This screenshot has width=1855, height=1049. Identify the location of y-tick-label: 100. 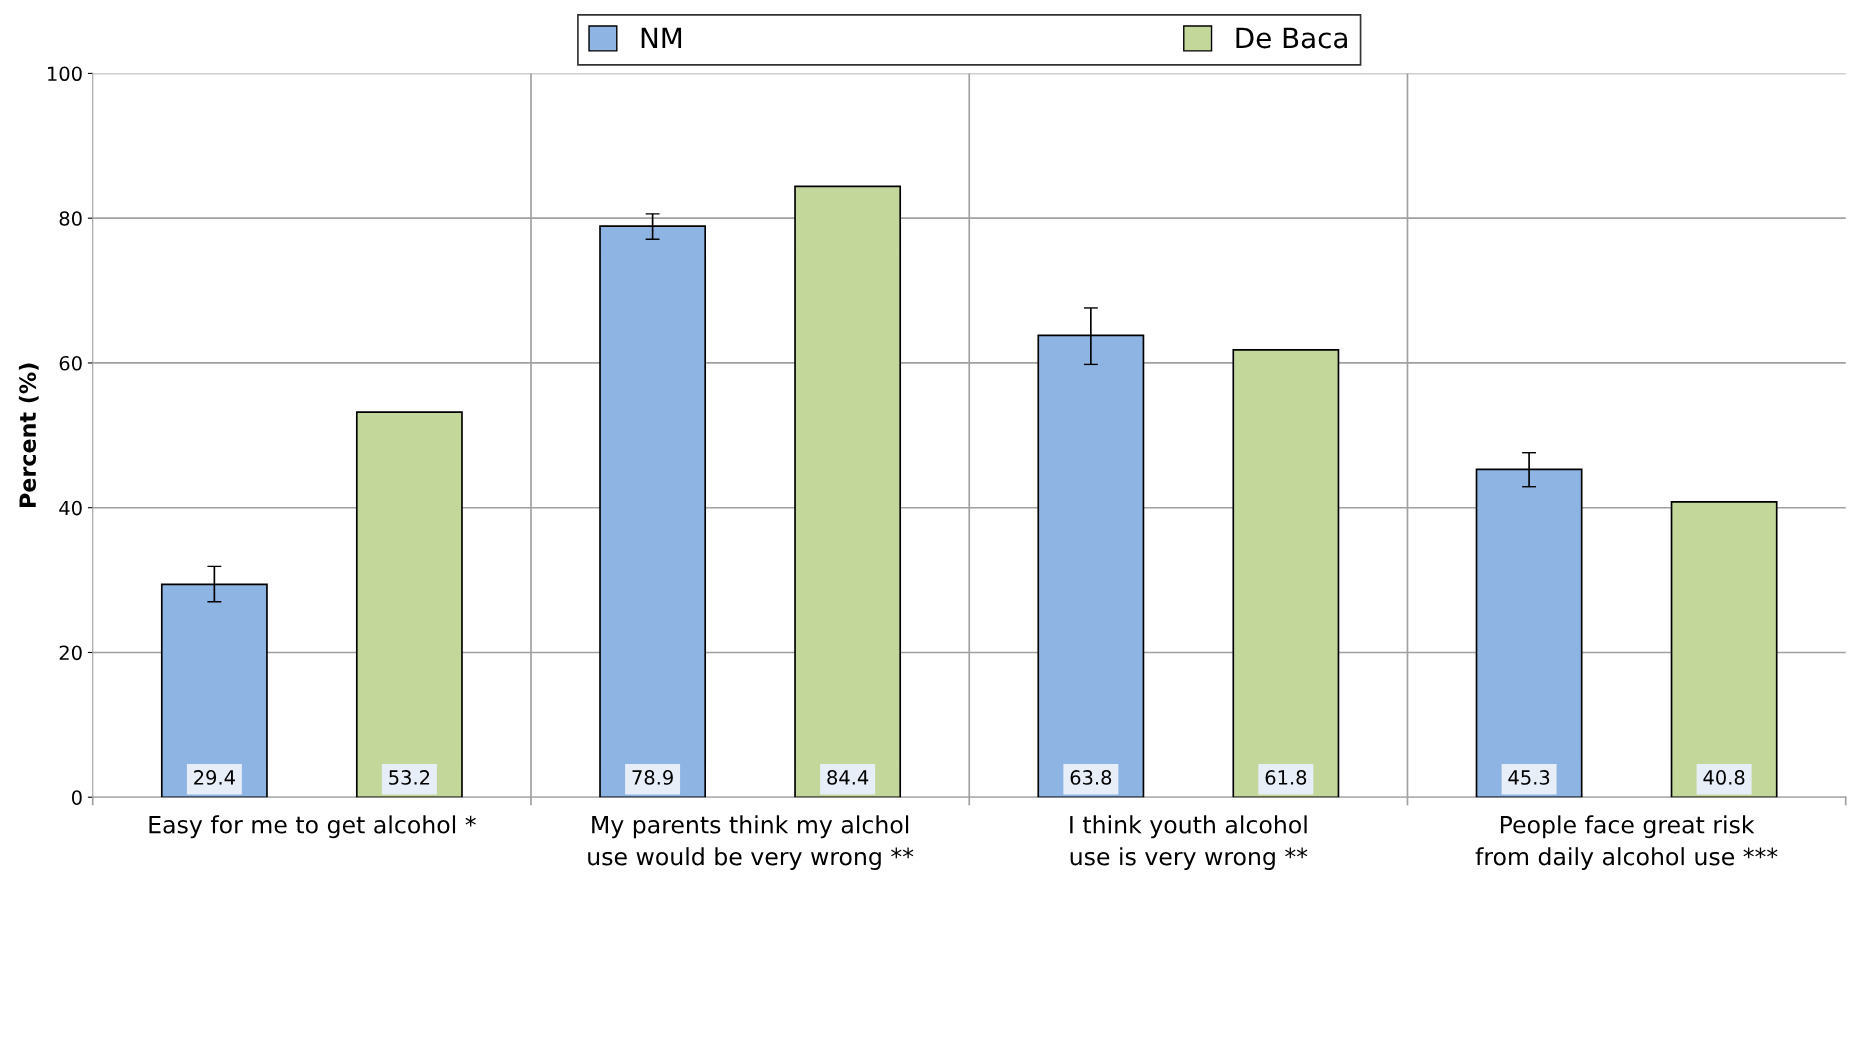
(65, 74).